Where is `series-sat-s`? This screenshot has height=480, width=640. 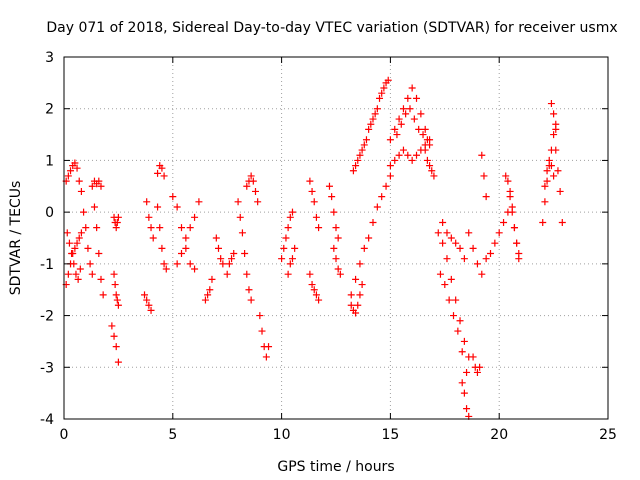 series-sat-s is located at coordinates (244, 251).